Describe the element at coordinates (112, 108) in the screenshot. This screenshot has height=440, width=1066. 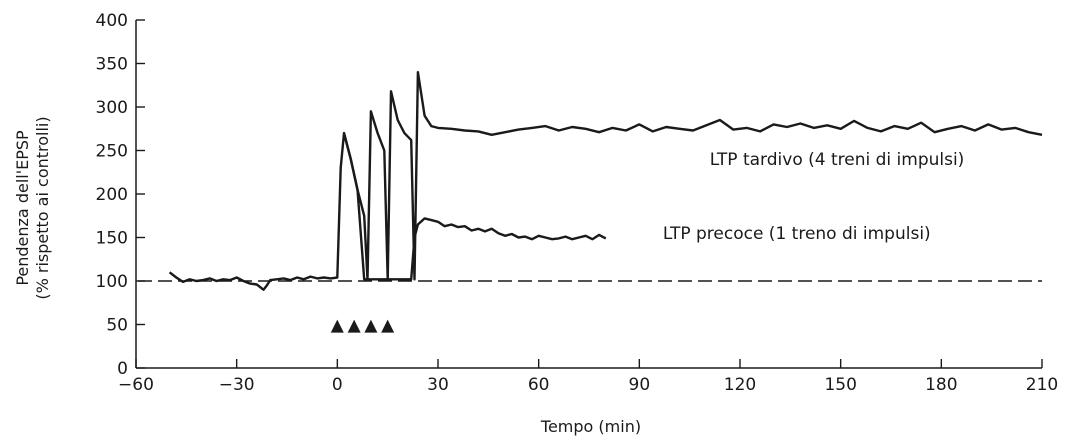
I see `y-tick-label: 300` at that location.